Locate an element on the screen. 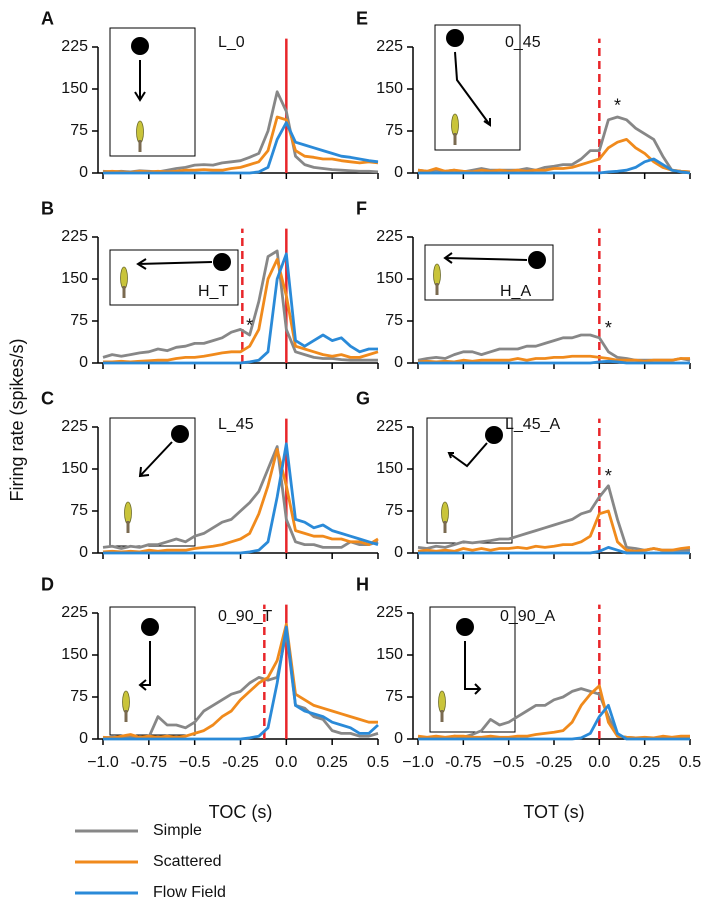  stimulus-label: H_T is located at coordinates (213, 291).